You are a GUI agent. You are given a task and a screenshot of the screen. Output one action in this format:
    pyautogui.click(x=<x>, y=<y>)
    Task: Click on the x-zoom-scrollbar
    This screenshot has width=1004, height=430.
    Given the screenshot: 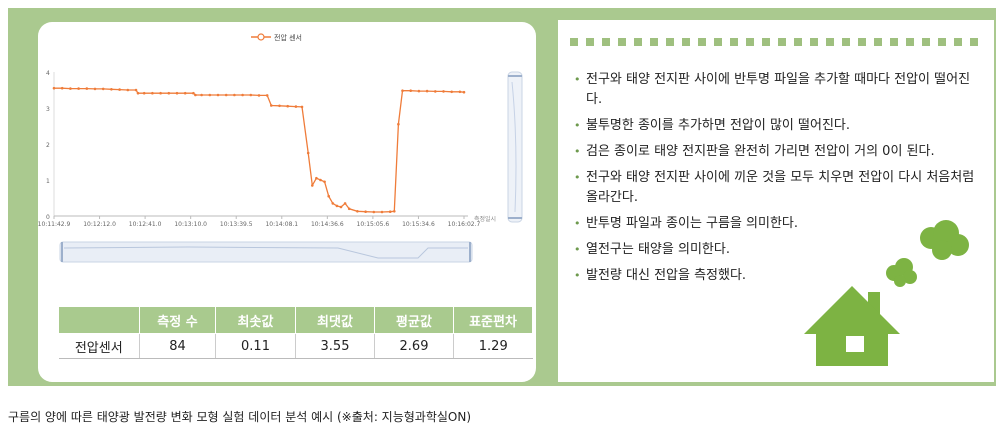 What is the action you would take?
    pyautogui.click(x=287, y=256)
    